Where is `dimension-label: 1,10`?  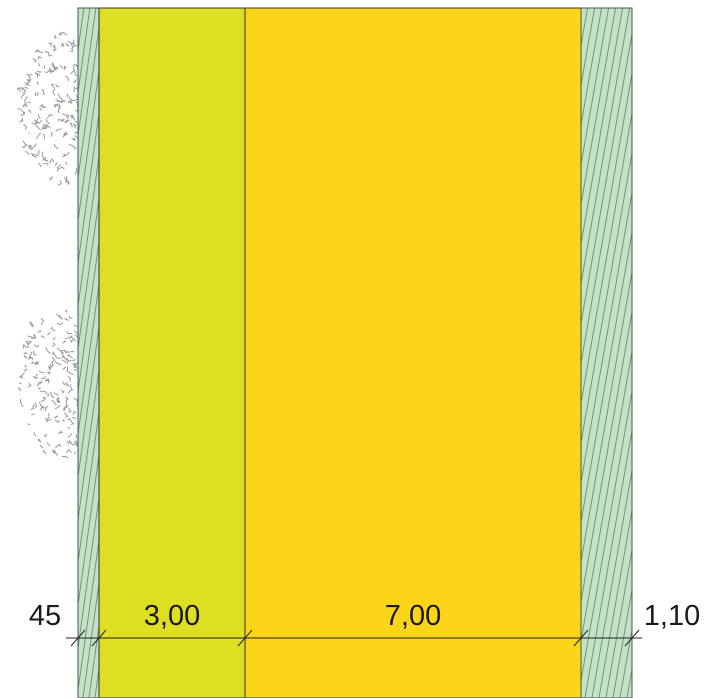 dimension-label: 1,10 is located at coordinates (672, 616).